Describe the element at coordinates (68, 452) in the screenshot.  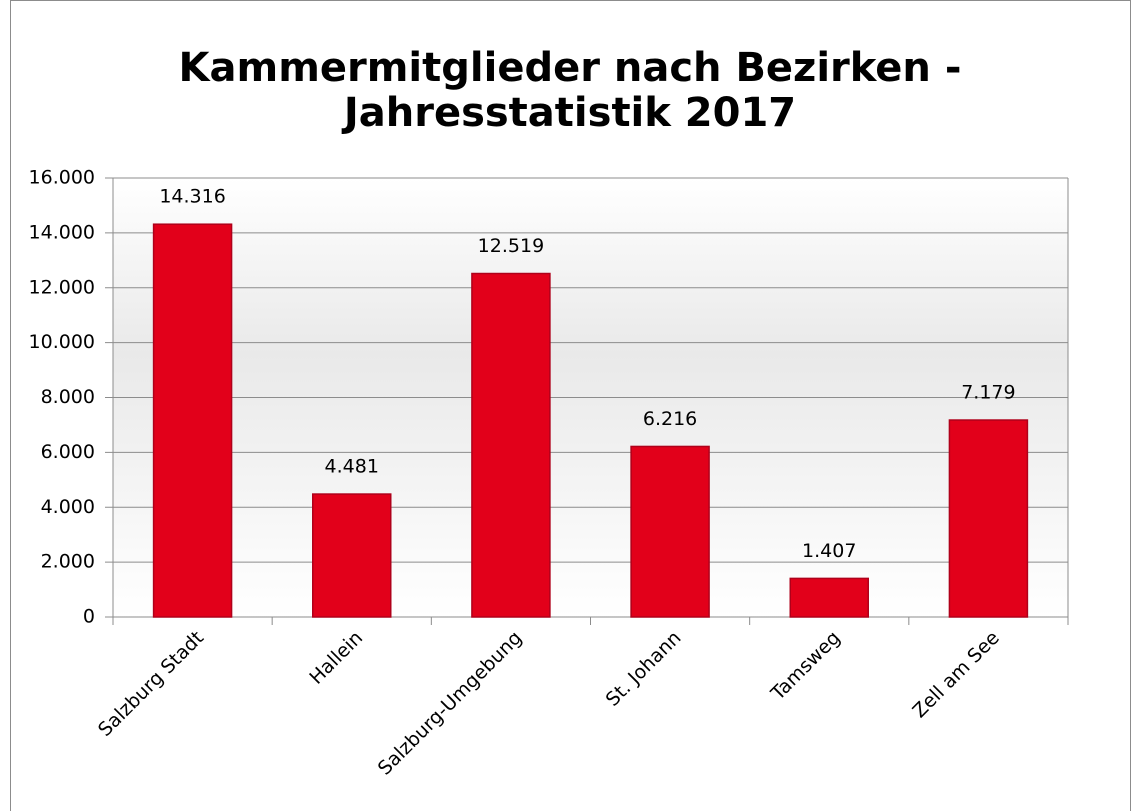
I see `y-tick-label: 6.000` at that location.